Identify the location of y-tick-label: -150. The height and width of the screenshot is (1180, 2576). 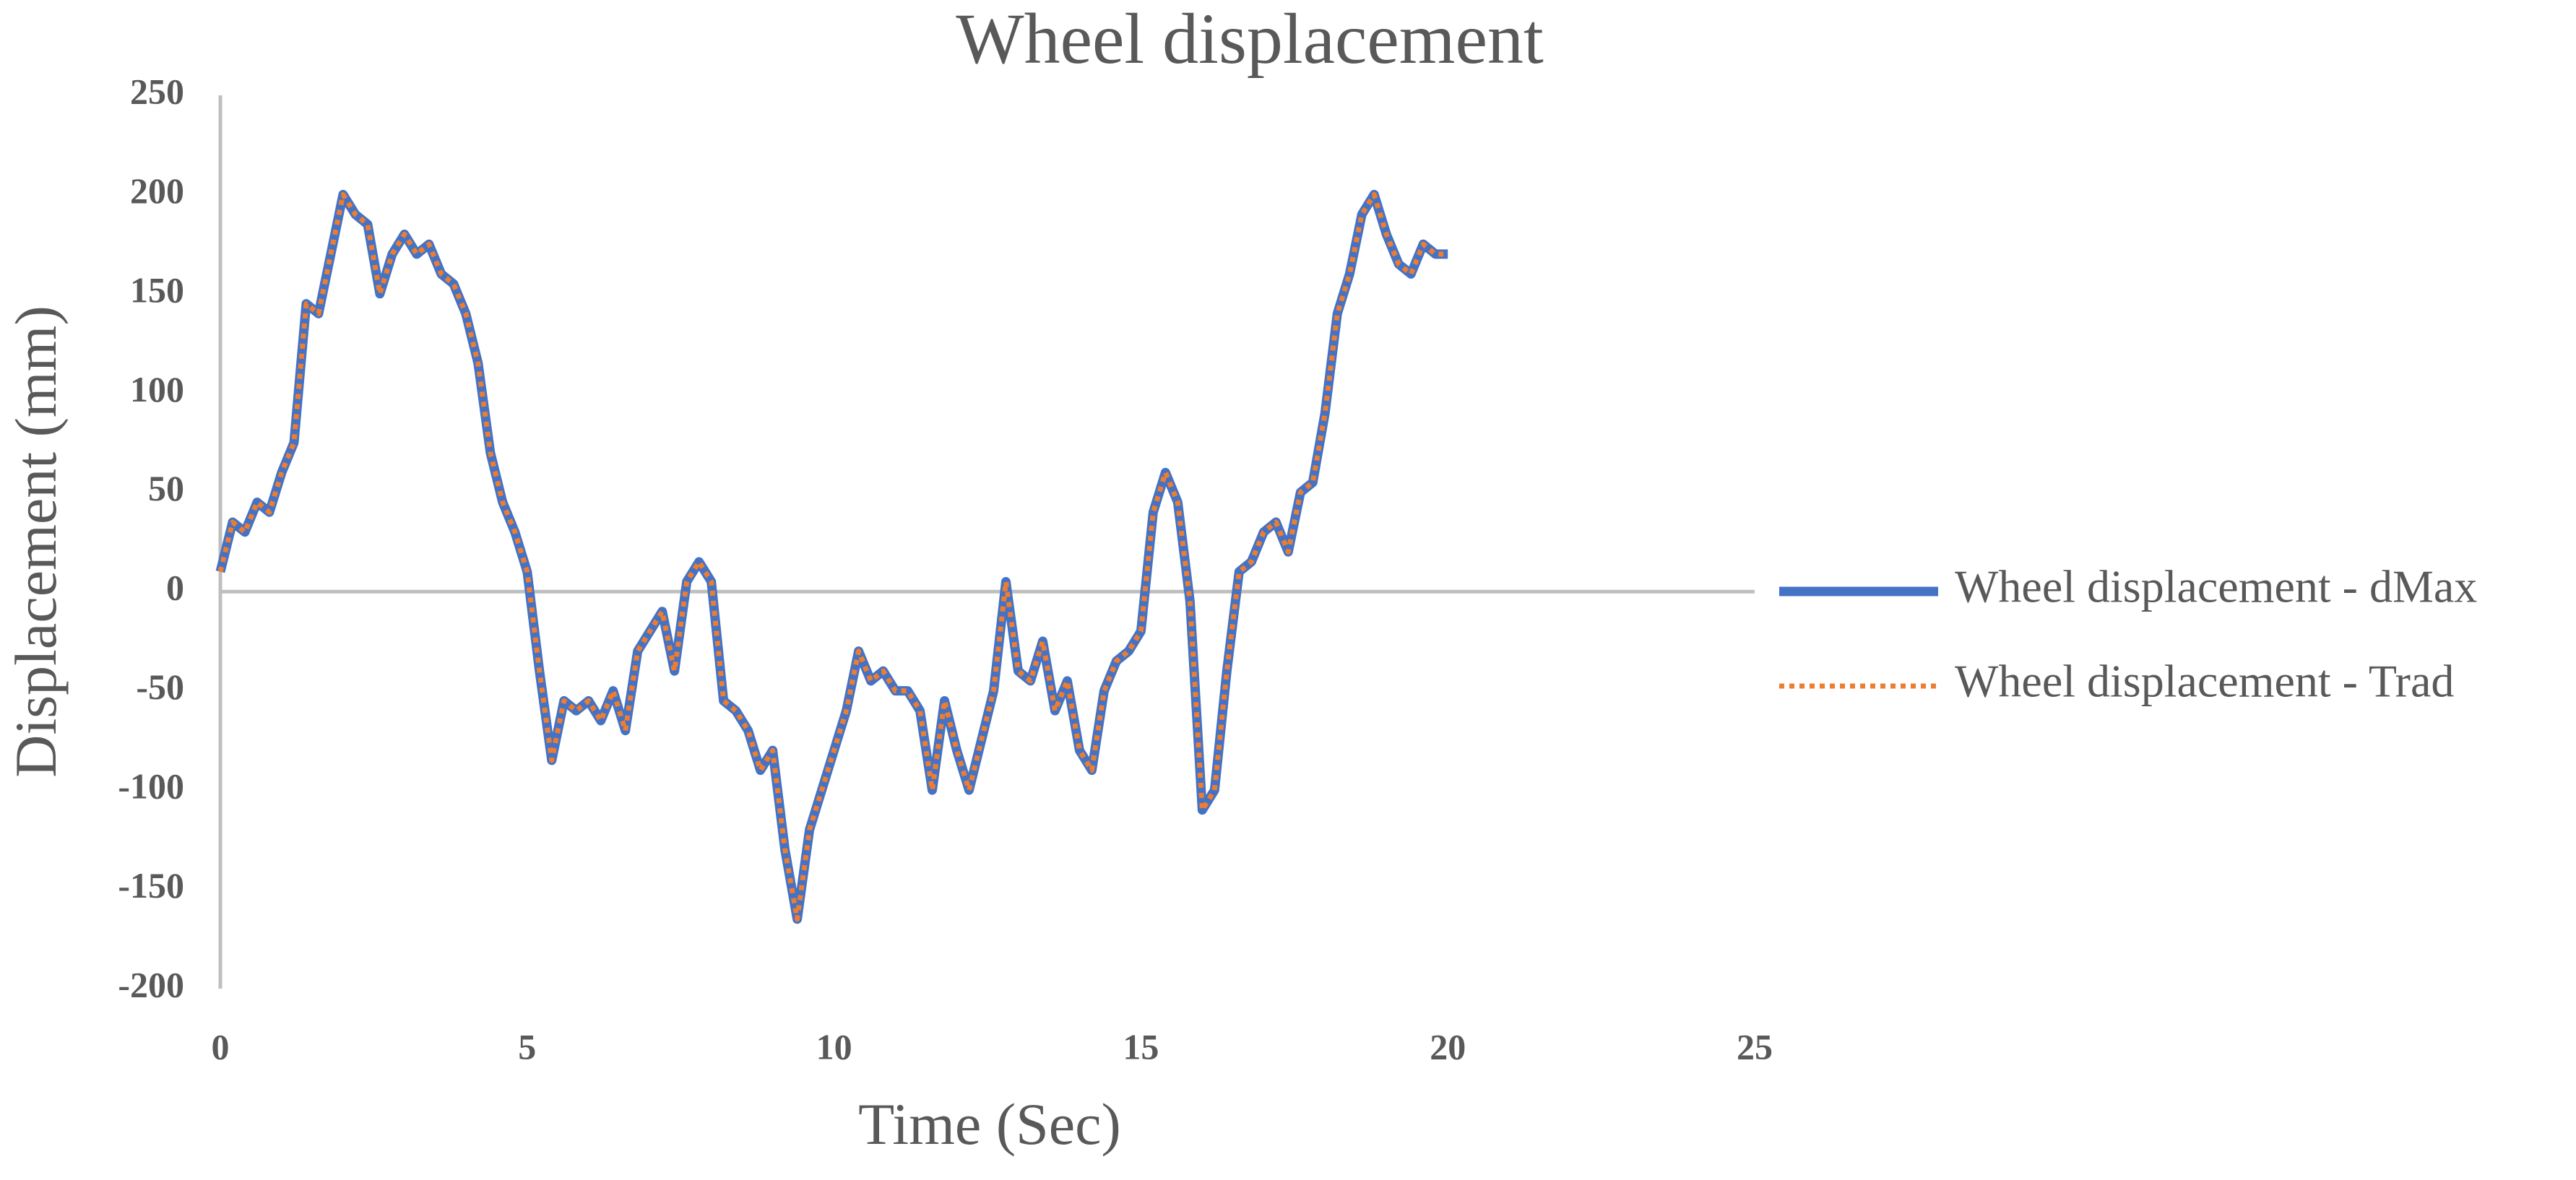
(151, 886).